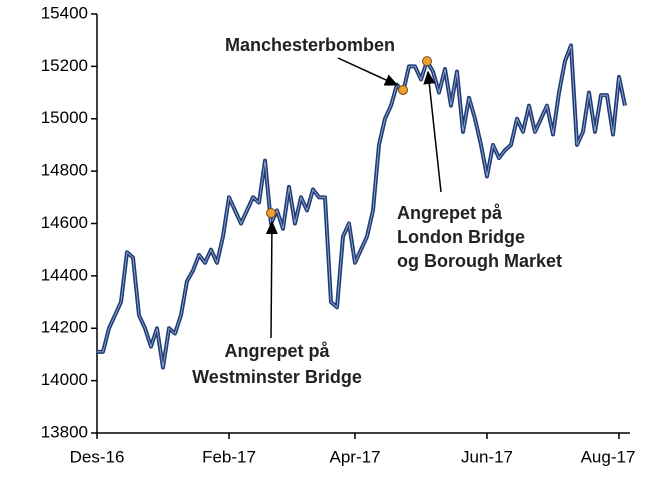  What do you see at coordinates (97, 456) in the screenshot?
I see `x-tick-label: Des-16` at bounding box center [97, 456].